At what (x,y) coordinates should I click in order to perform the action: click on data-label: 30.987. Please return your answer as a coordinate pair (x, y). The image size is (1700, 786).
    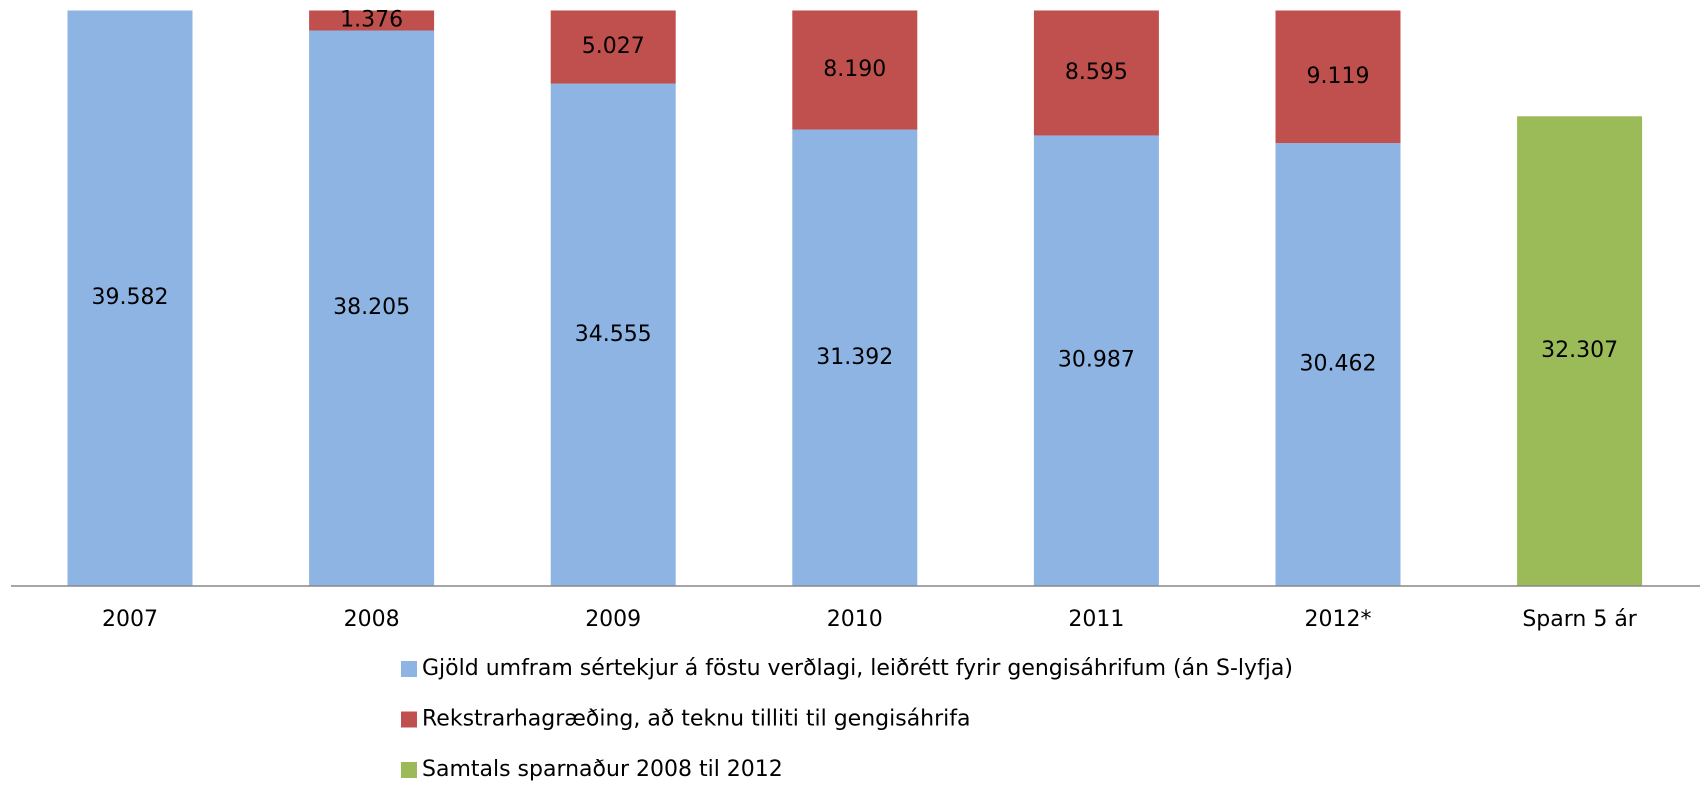
    Looking at the image, I should click on (1096, 360).